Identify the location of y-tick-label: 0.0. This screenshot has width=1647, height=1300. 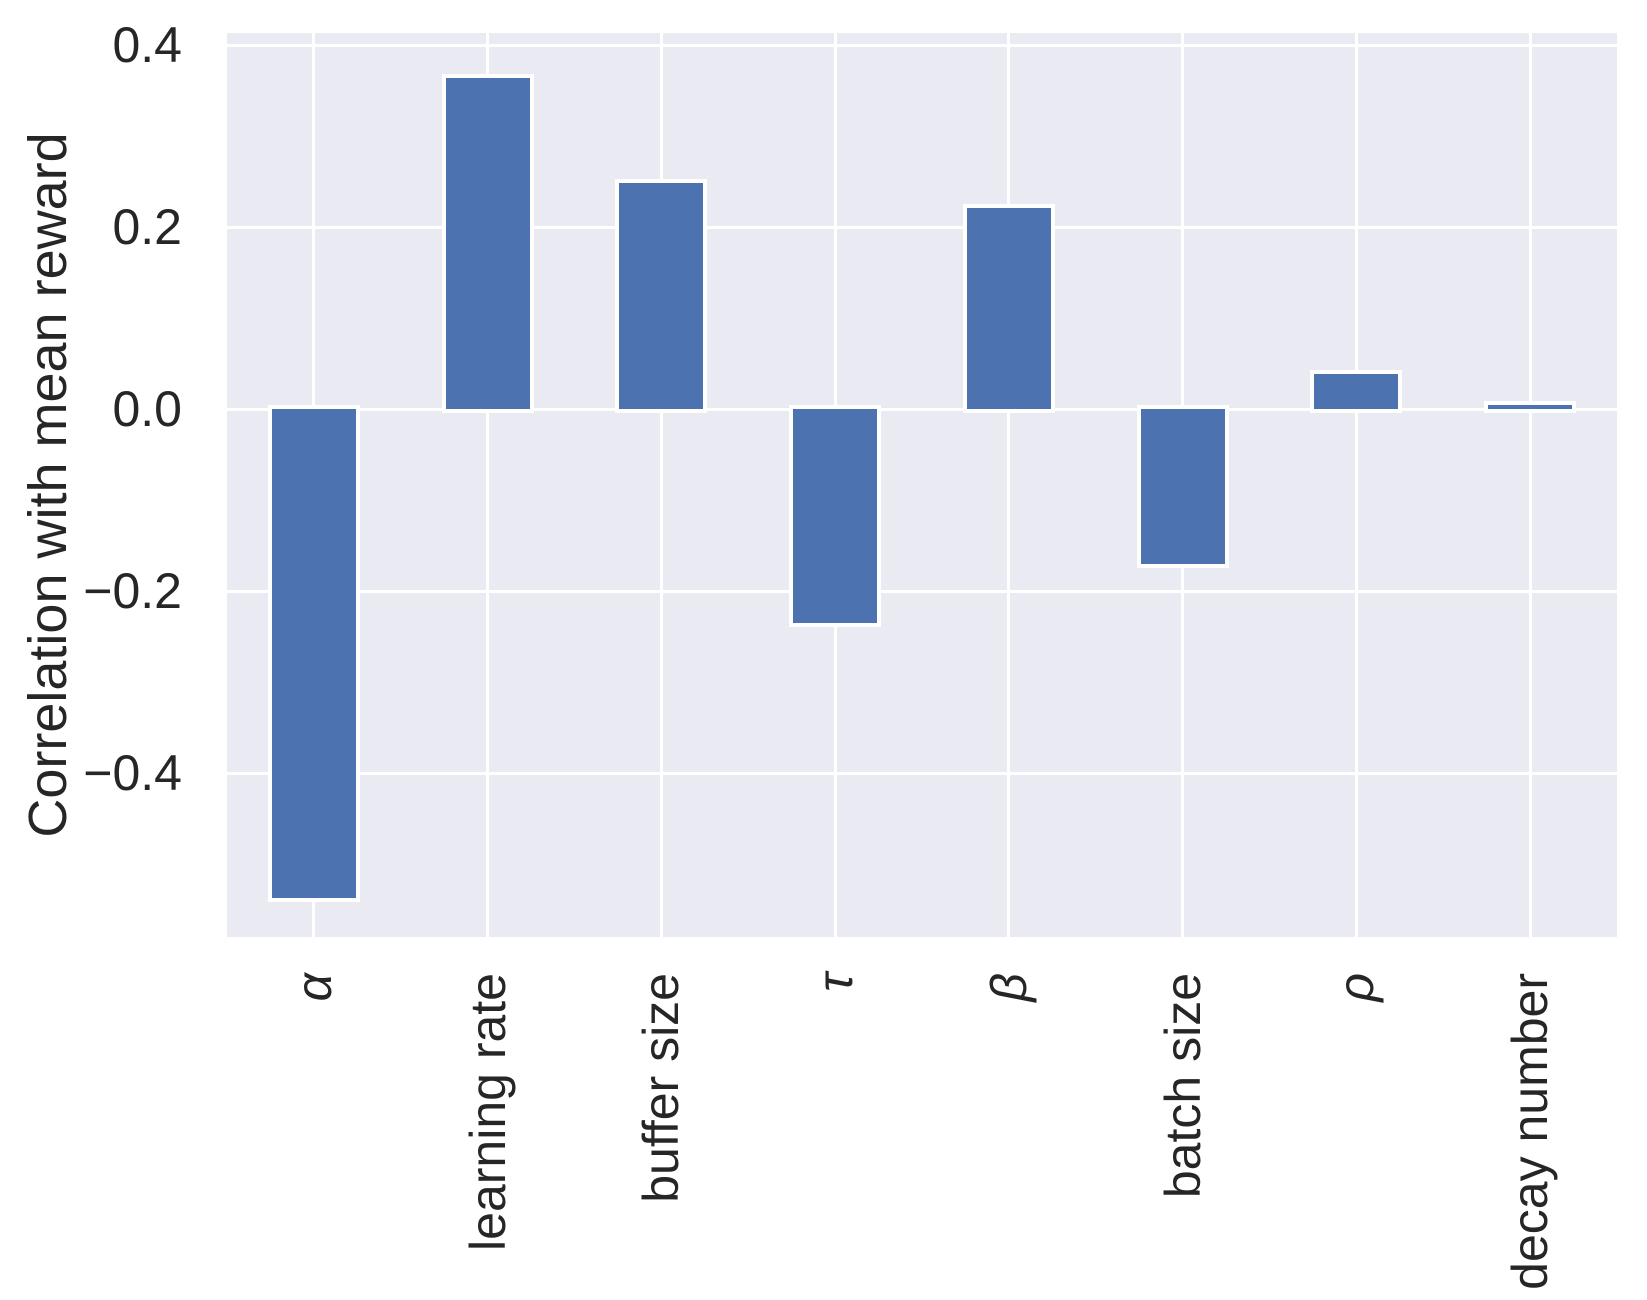
(147, 409).